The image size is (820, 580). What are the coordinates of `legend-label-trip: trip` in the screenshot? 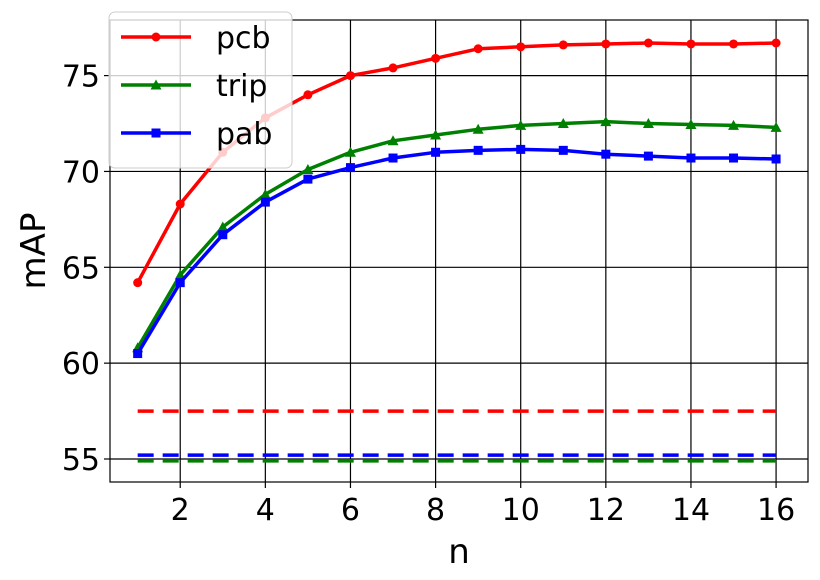 It's located at (241, 86).